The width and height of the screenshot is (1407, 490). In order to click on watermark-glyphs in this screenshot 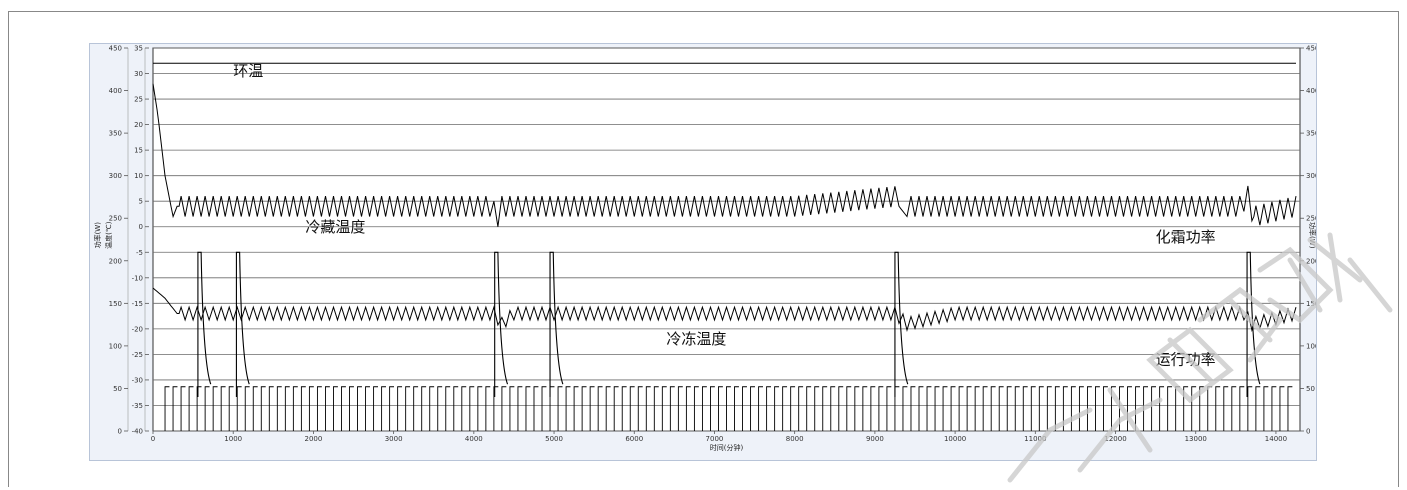, I will do `click(1200, 357)`.